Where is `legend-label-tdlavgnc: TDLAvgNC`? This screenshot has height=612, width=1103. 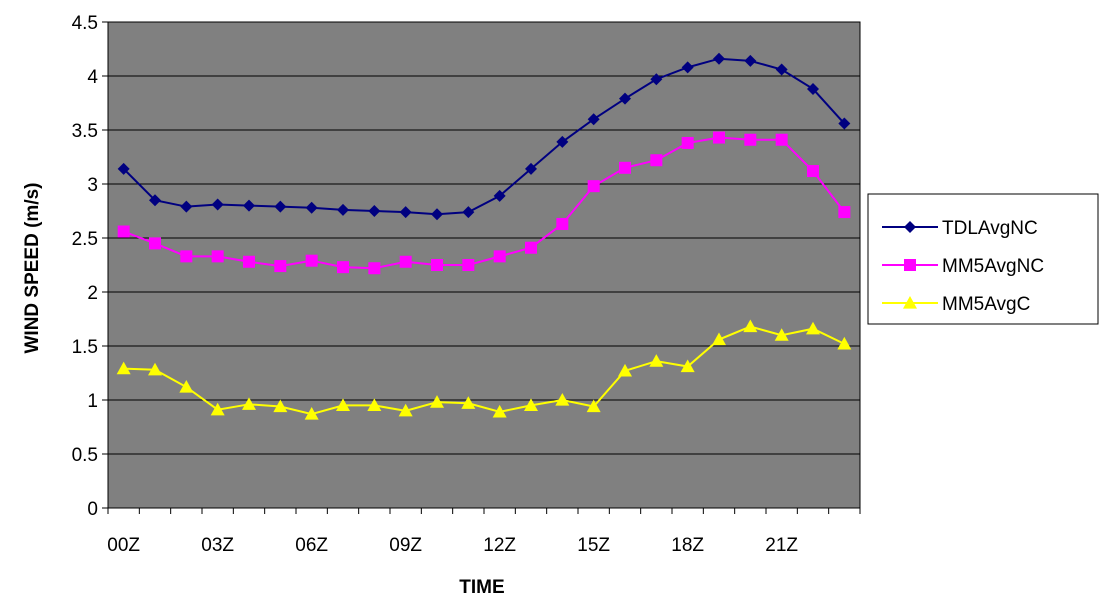
legend-label-tdlavgnc: TDLAvgNC is located at coordinates (990, 228).